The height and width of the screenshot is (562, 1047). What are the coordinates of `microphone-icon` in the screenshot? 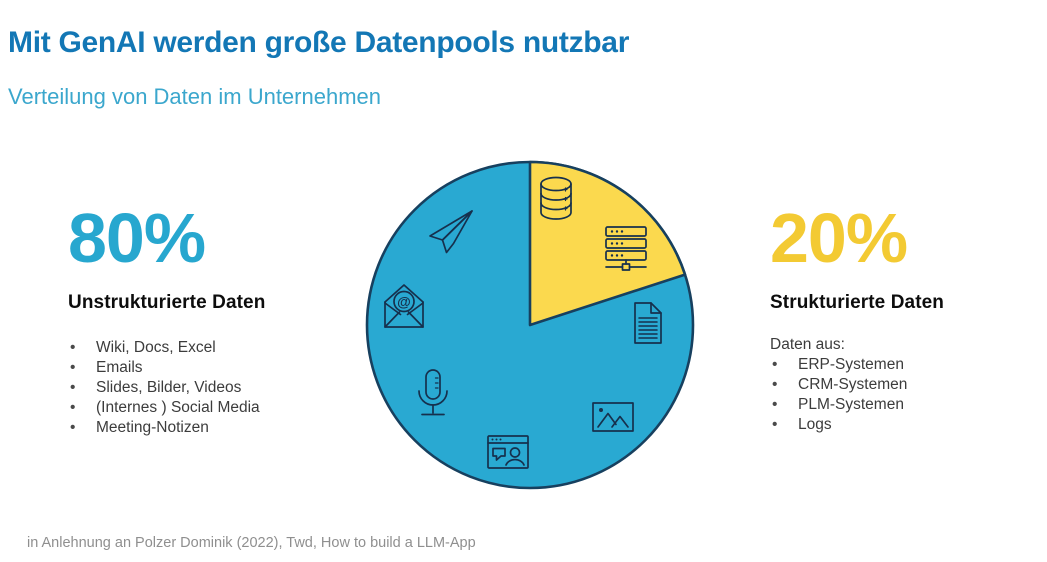 It's located at (433, 395).